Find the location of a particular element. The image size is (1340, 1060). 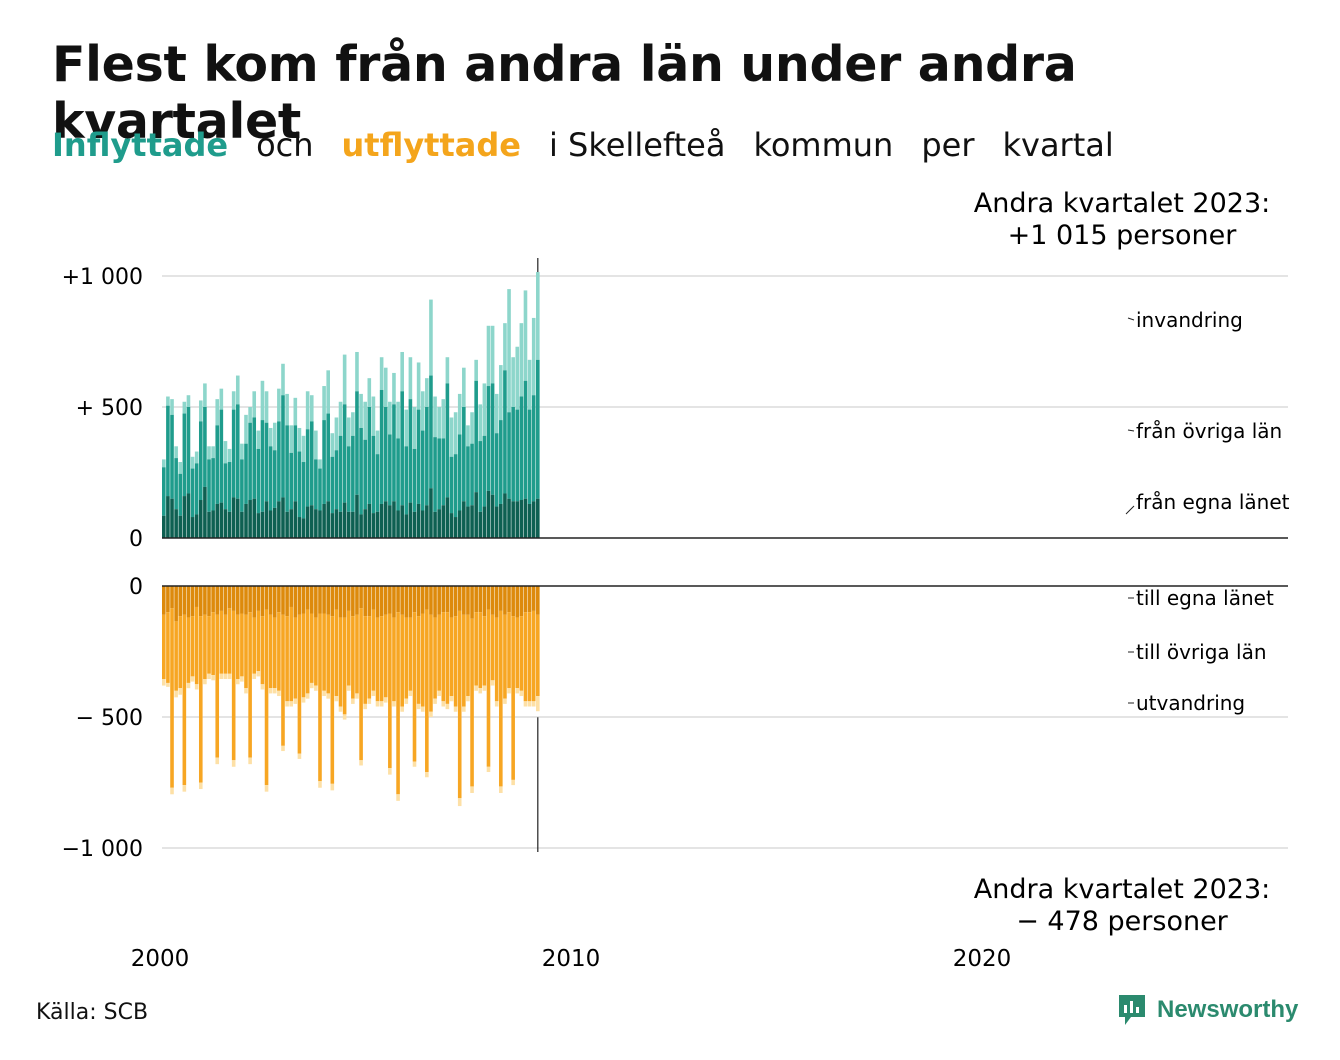

annotation-top-line1: Andra kvartalet 2023: is located at coordinates (1122, 203).